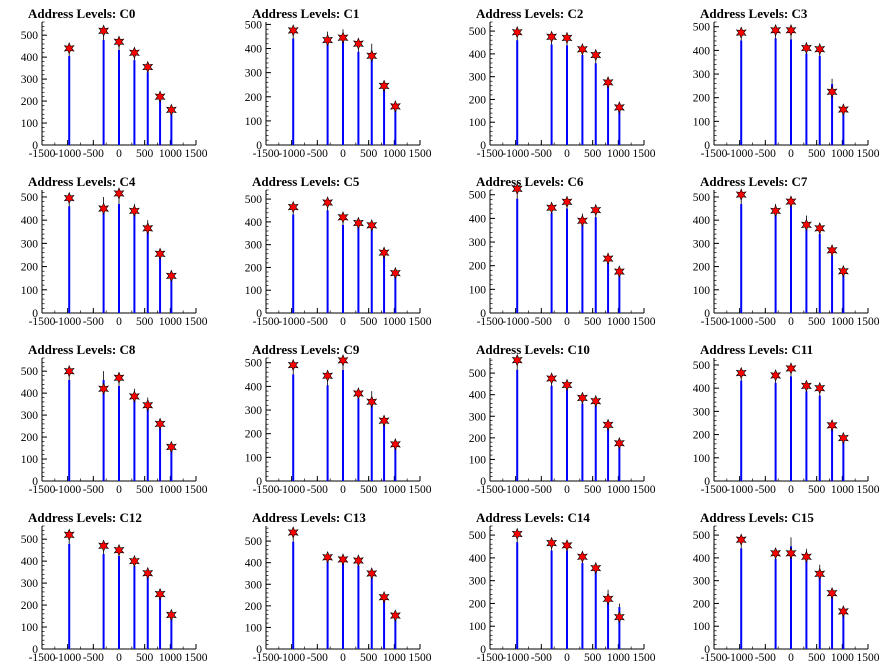 The width and height of the screenshot is (896, 672). I want to click on x-tick-label: -1000, so click(515, 490).